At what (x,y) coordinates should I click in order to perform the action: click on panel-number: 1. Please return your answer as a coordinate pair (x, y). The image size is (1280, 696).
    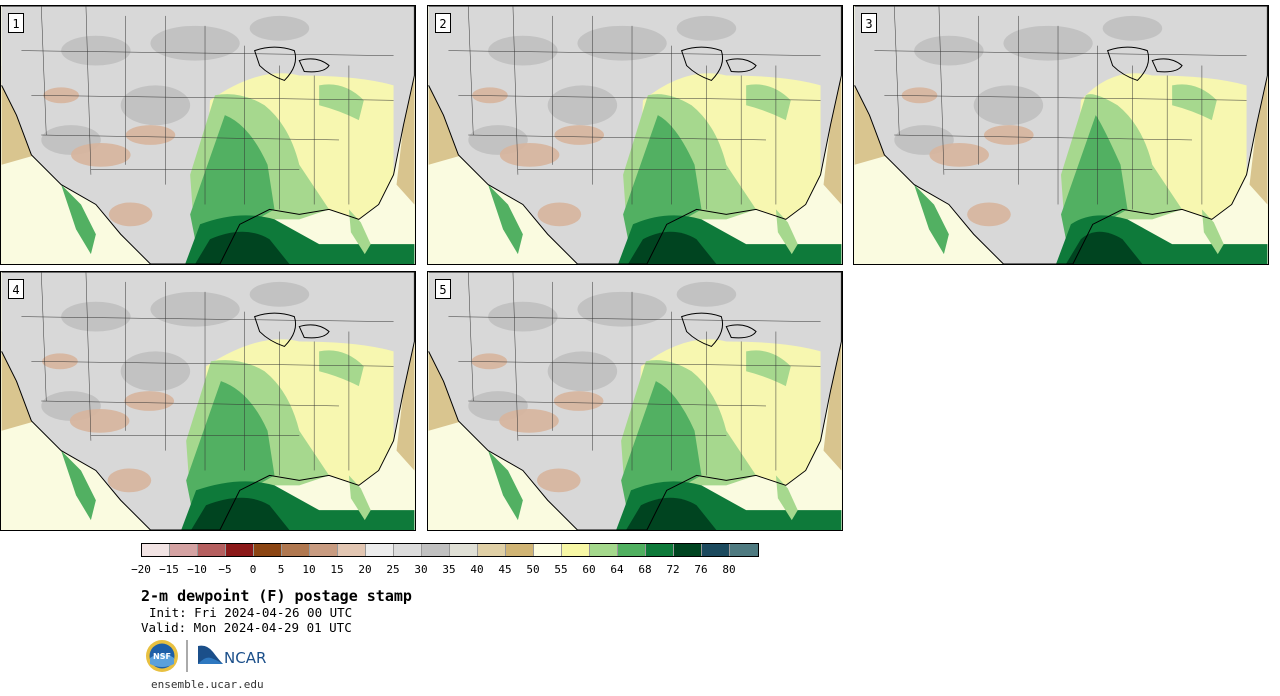
    Looking at the image, I should click on (16, 23).